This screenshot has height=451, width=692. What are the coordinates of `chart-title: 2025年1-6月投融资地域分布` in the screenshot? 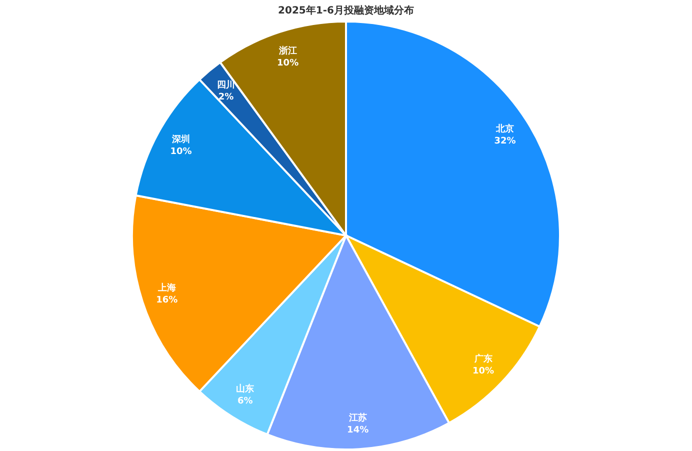 It's located at (346, 10).